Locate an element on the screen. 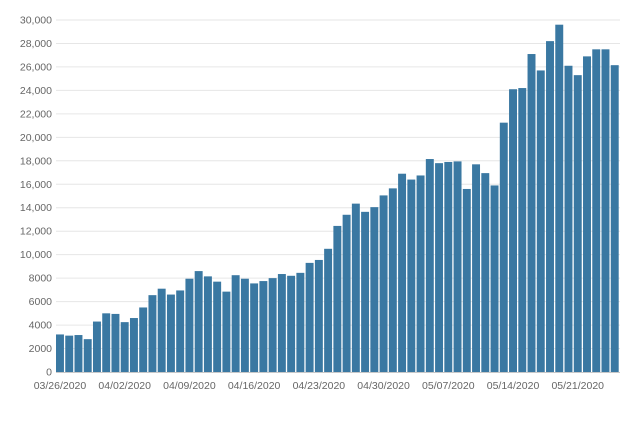  x-tick-label: 04/30/2020 is located at coordinates (383, 386).